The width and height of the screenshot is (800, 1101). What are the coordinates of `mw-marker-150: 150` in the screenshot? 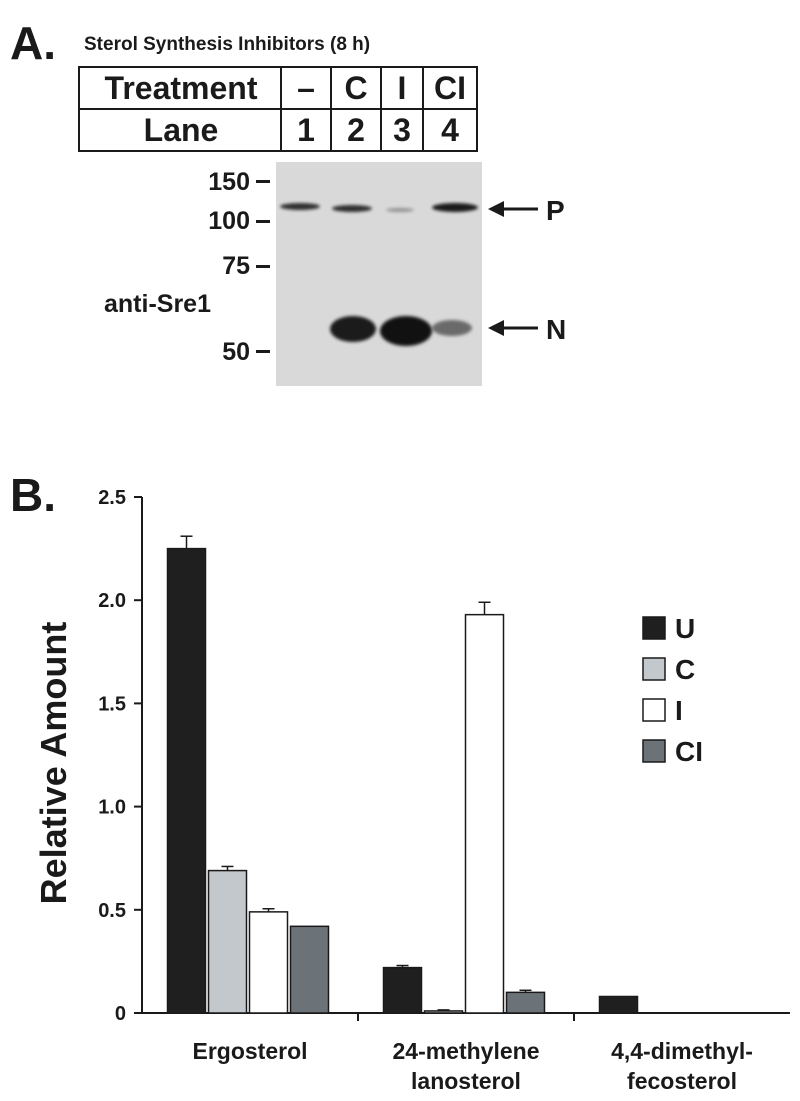 It's located at (229, 182).